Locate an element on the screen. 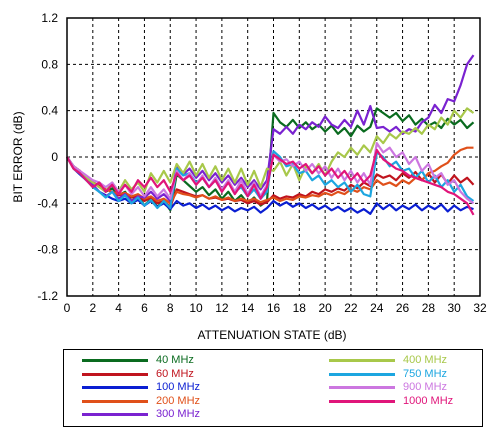 Image resolution: width=493 pixels, height=436 pixels. legend-label: 60 MHz is located at coordinates (175, 373).